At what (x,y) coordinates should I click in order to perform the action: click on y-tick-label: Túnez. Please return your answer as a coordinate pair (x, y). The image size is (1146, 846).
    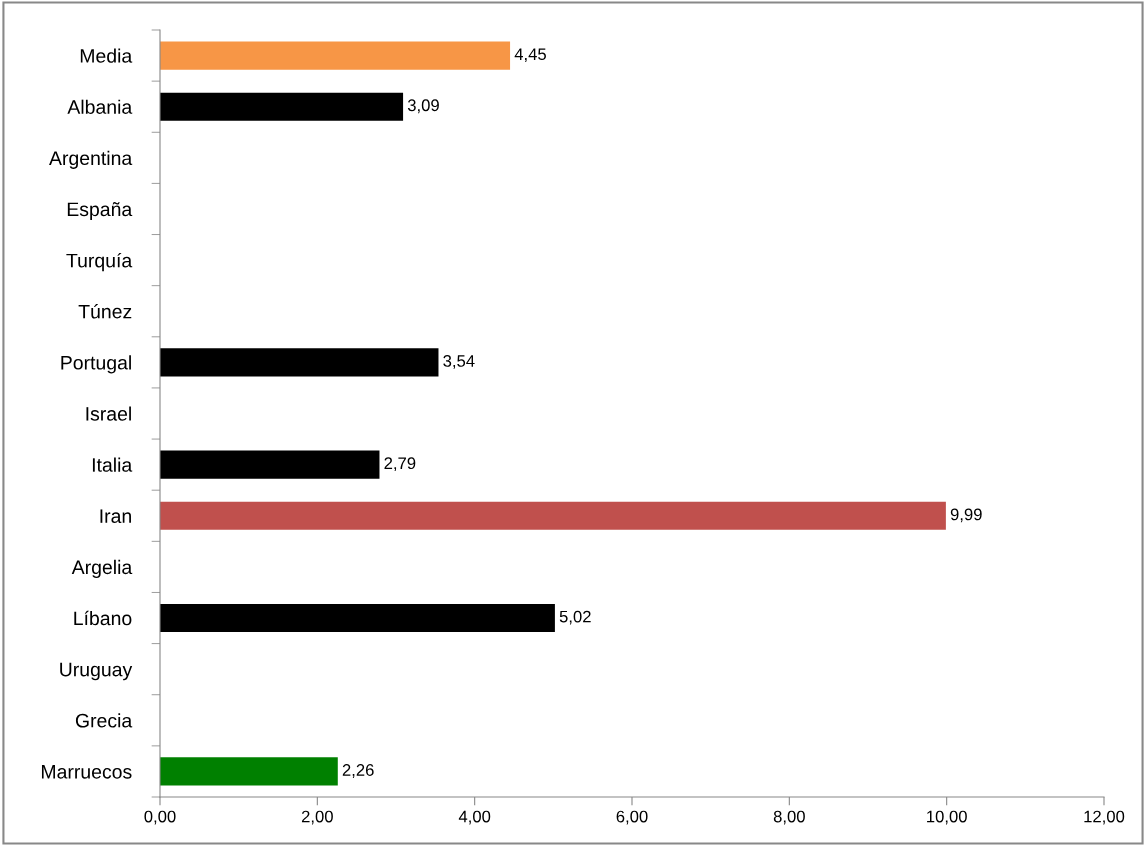
    Looking at the image, I should click on (105, 311).